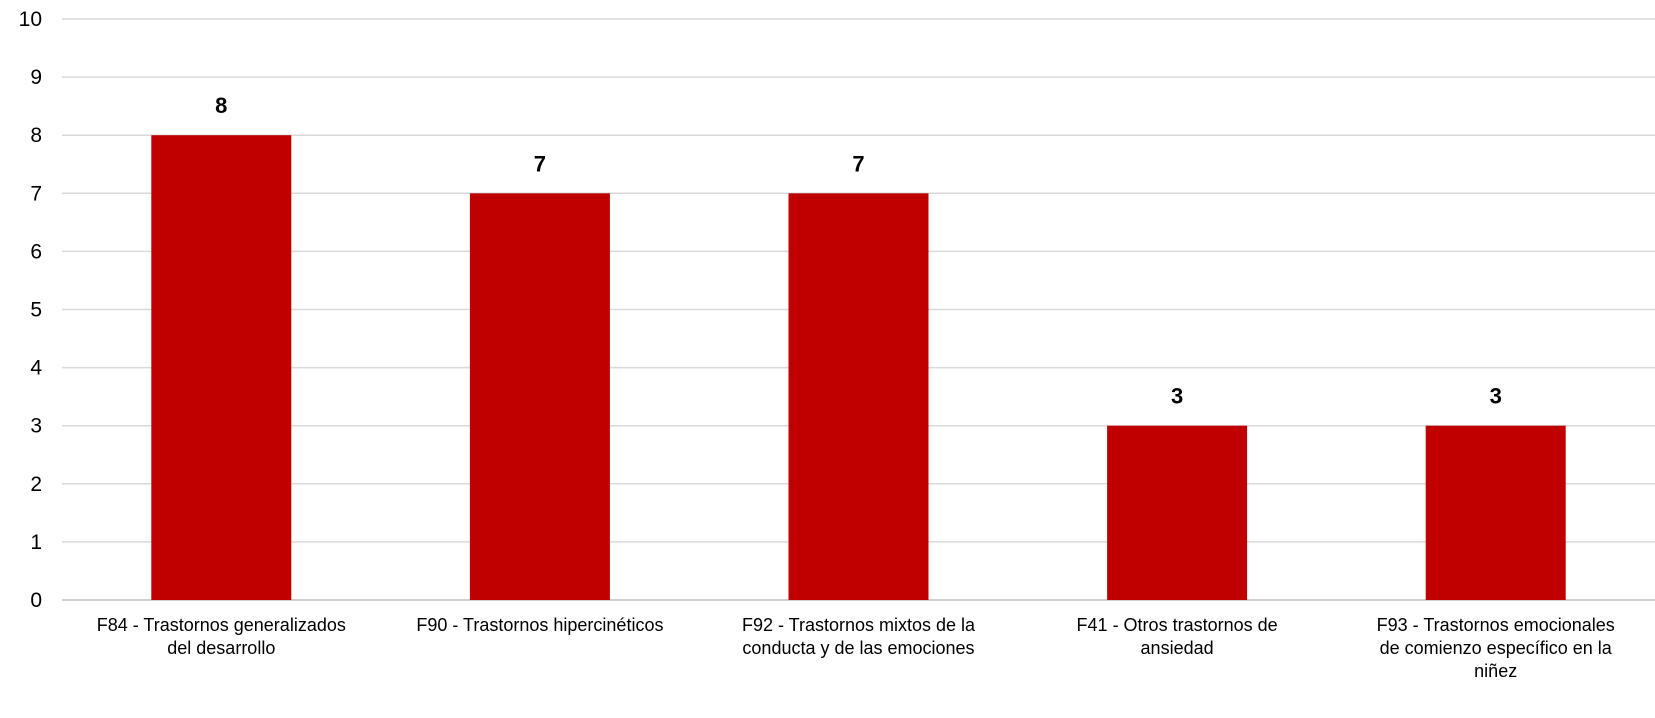 The image size is (1655, 718). I want to click on data-label: 8, so click(221, 105).